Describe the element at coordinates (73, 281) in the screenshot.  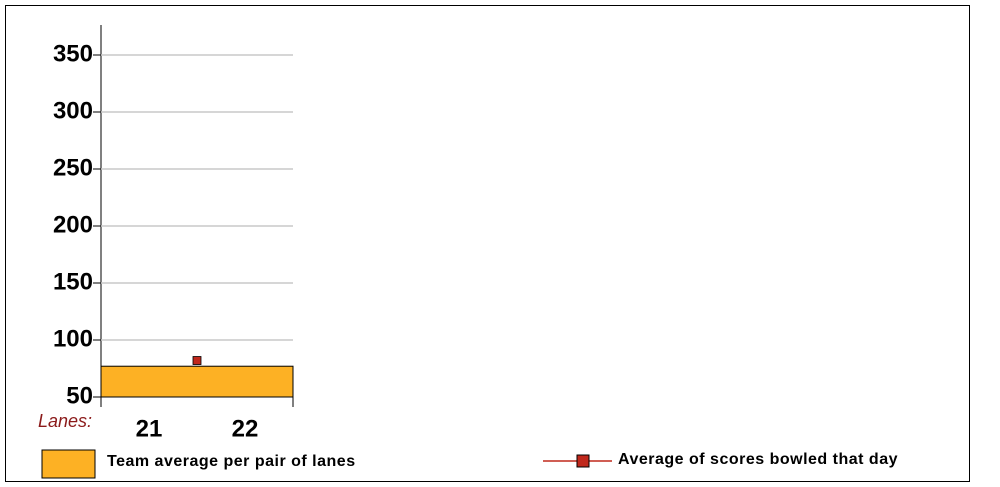
I see `y-tick-label: 150` at that location.